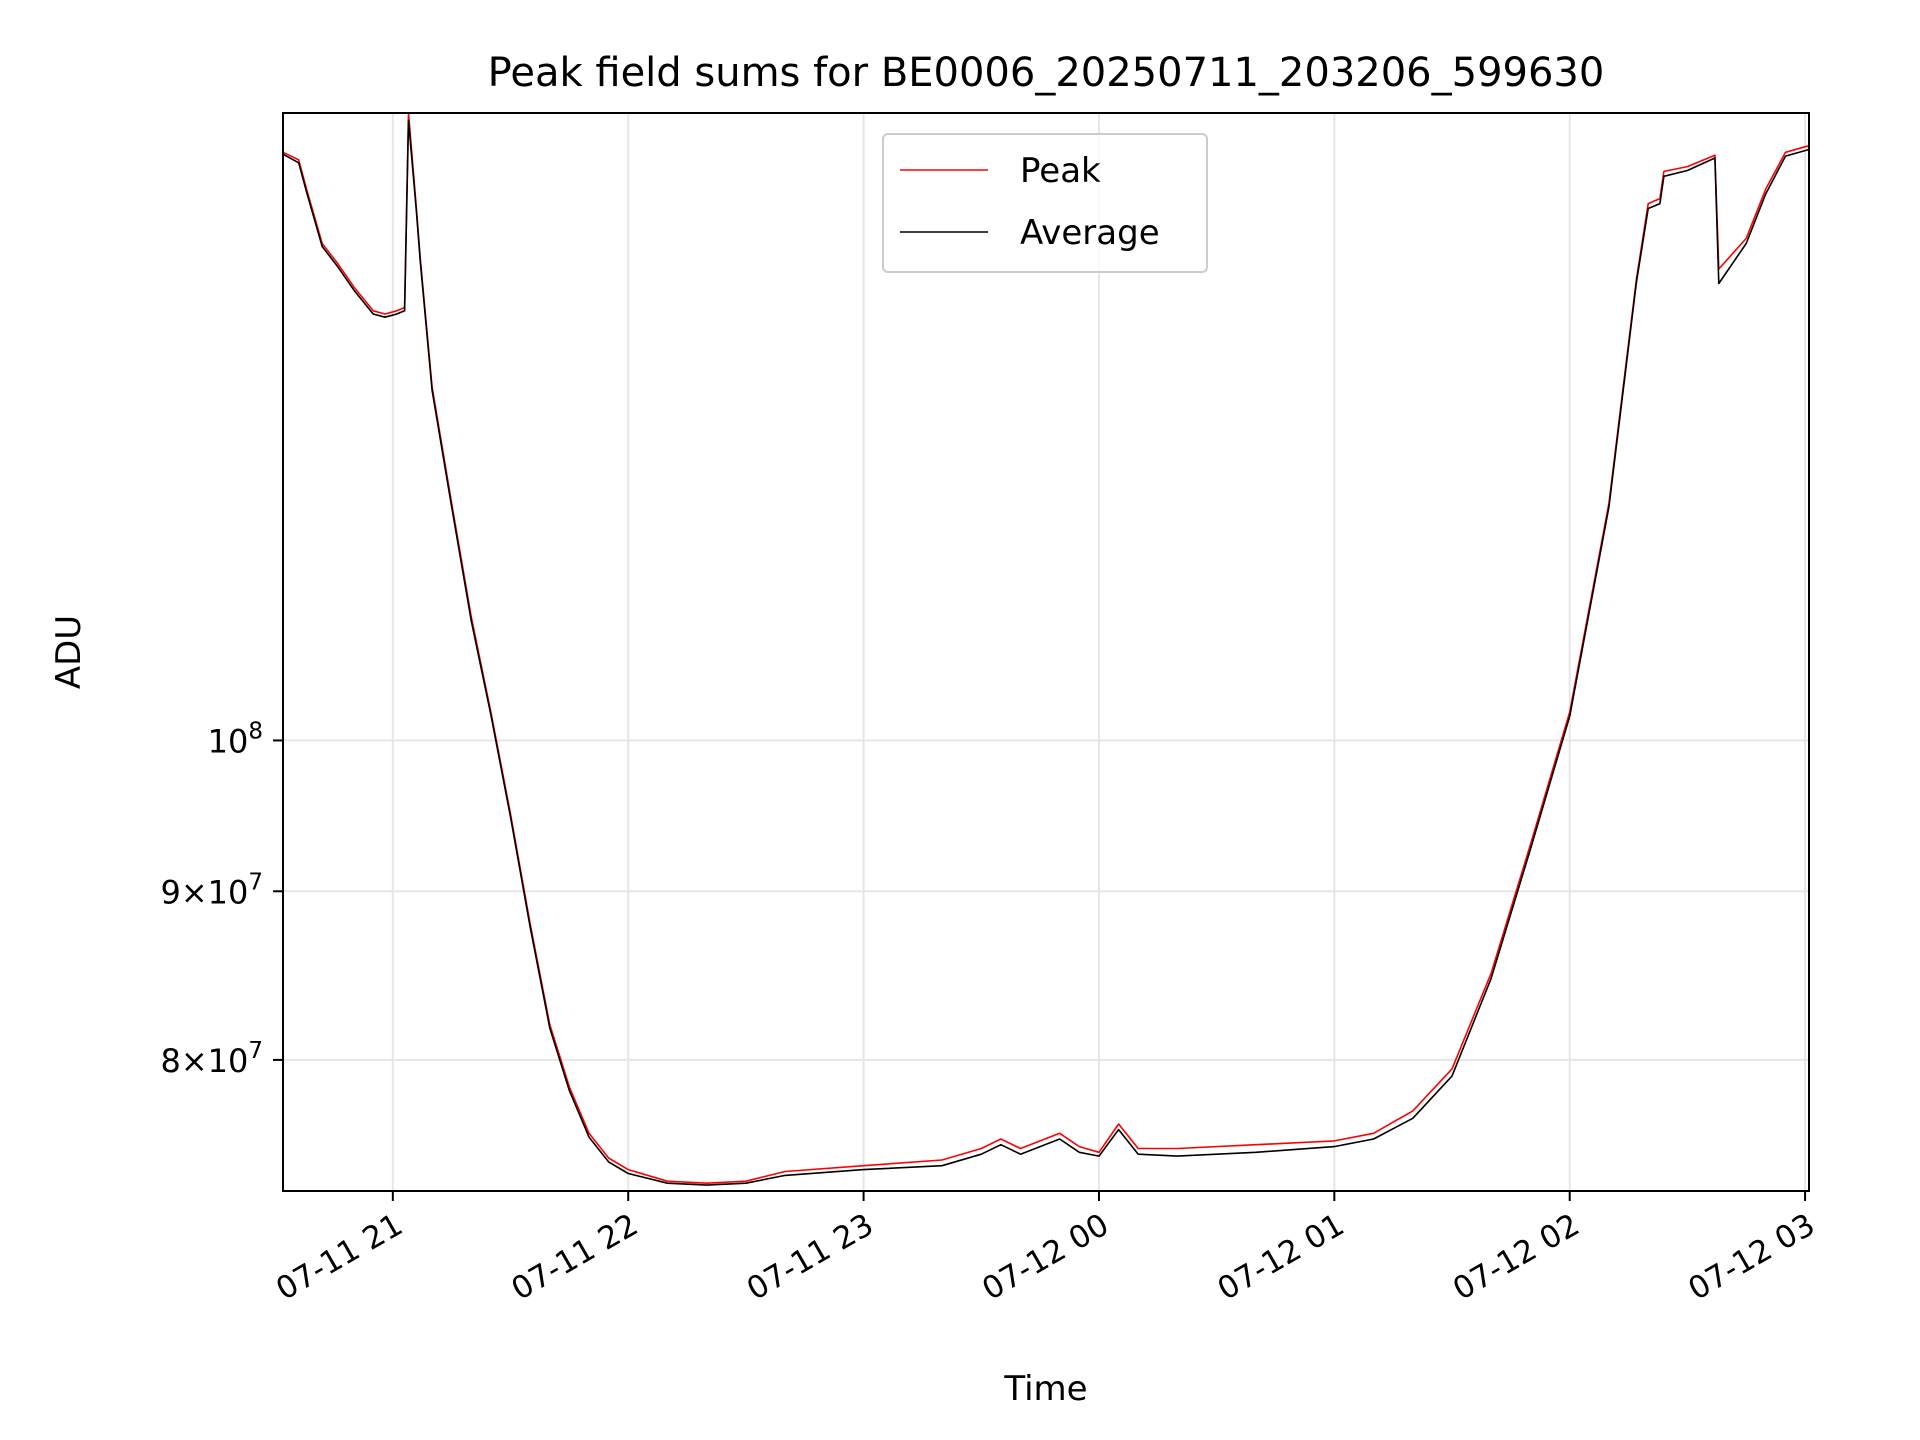 This screenshot has width=1920, height=1440. Describe the element at coordinates (211, 1059) in the screenshot. I see `y-tick-label: 8×107` at that location.